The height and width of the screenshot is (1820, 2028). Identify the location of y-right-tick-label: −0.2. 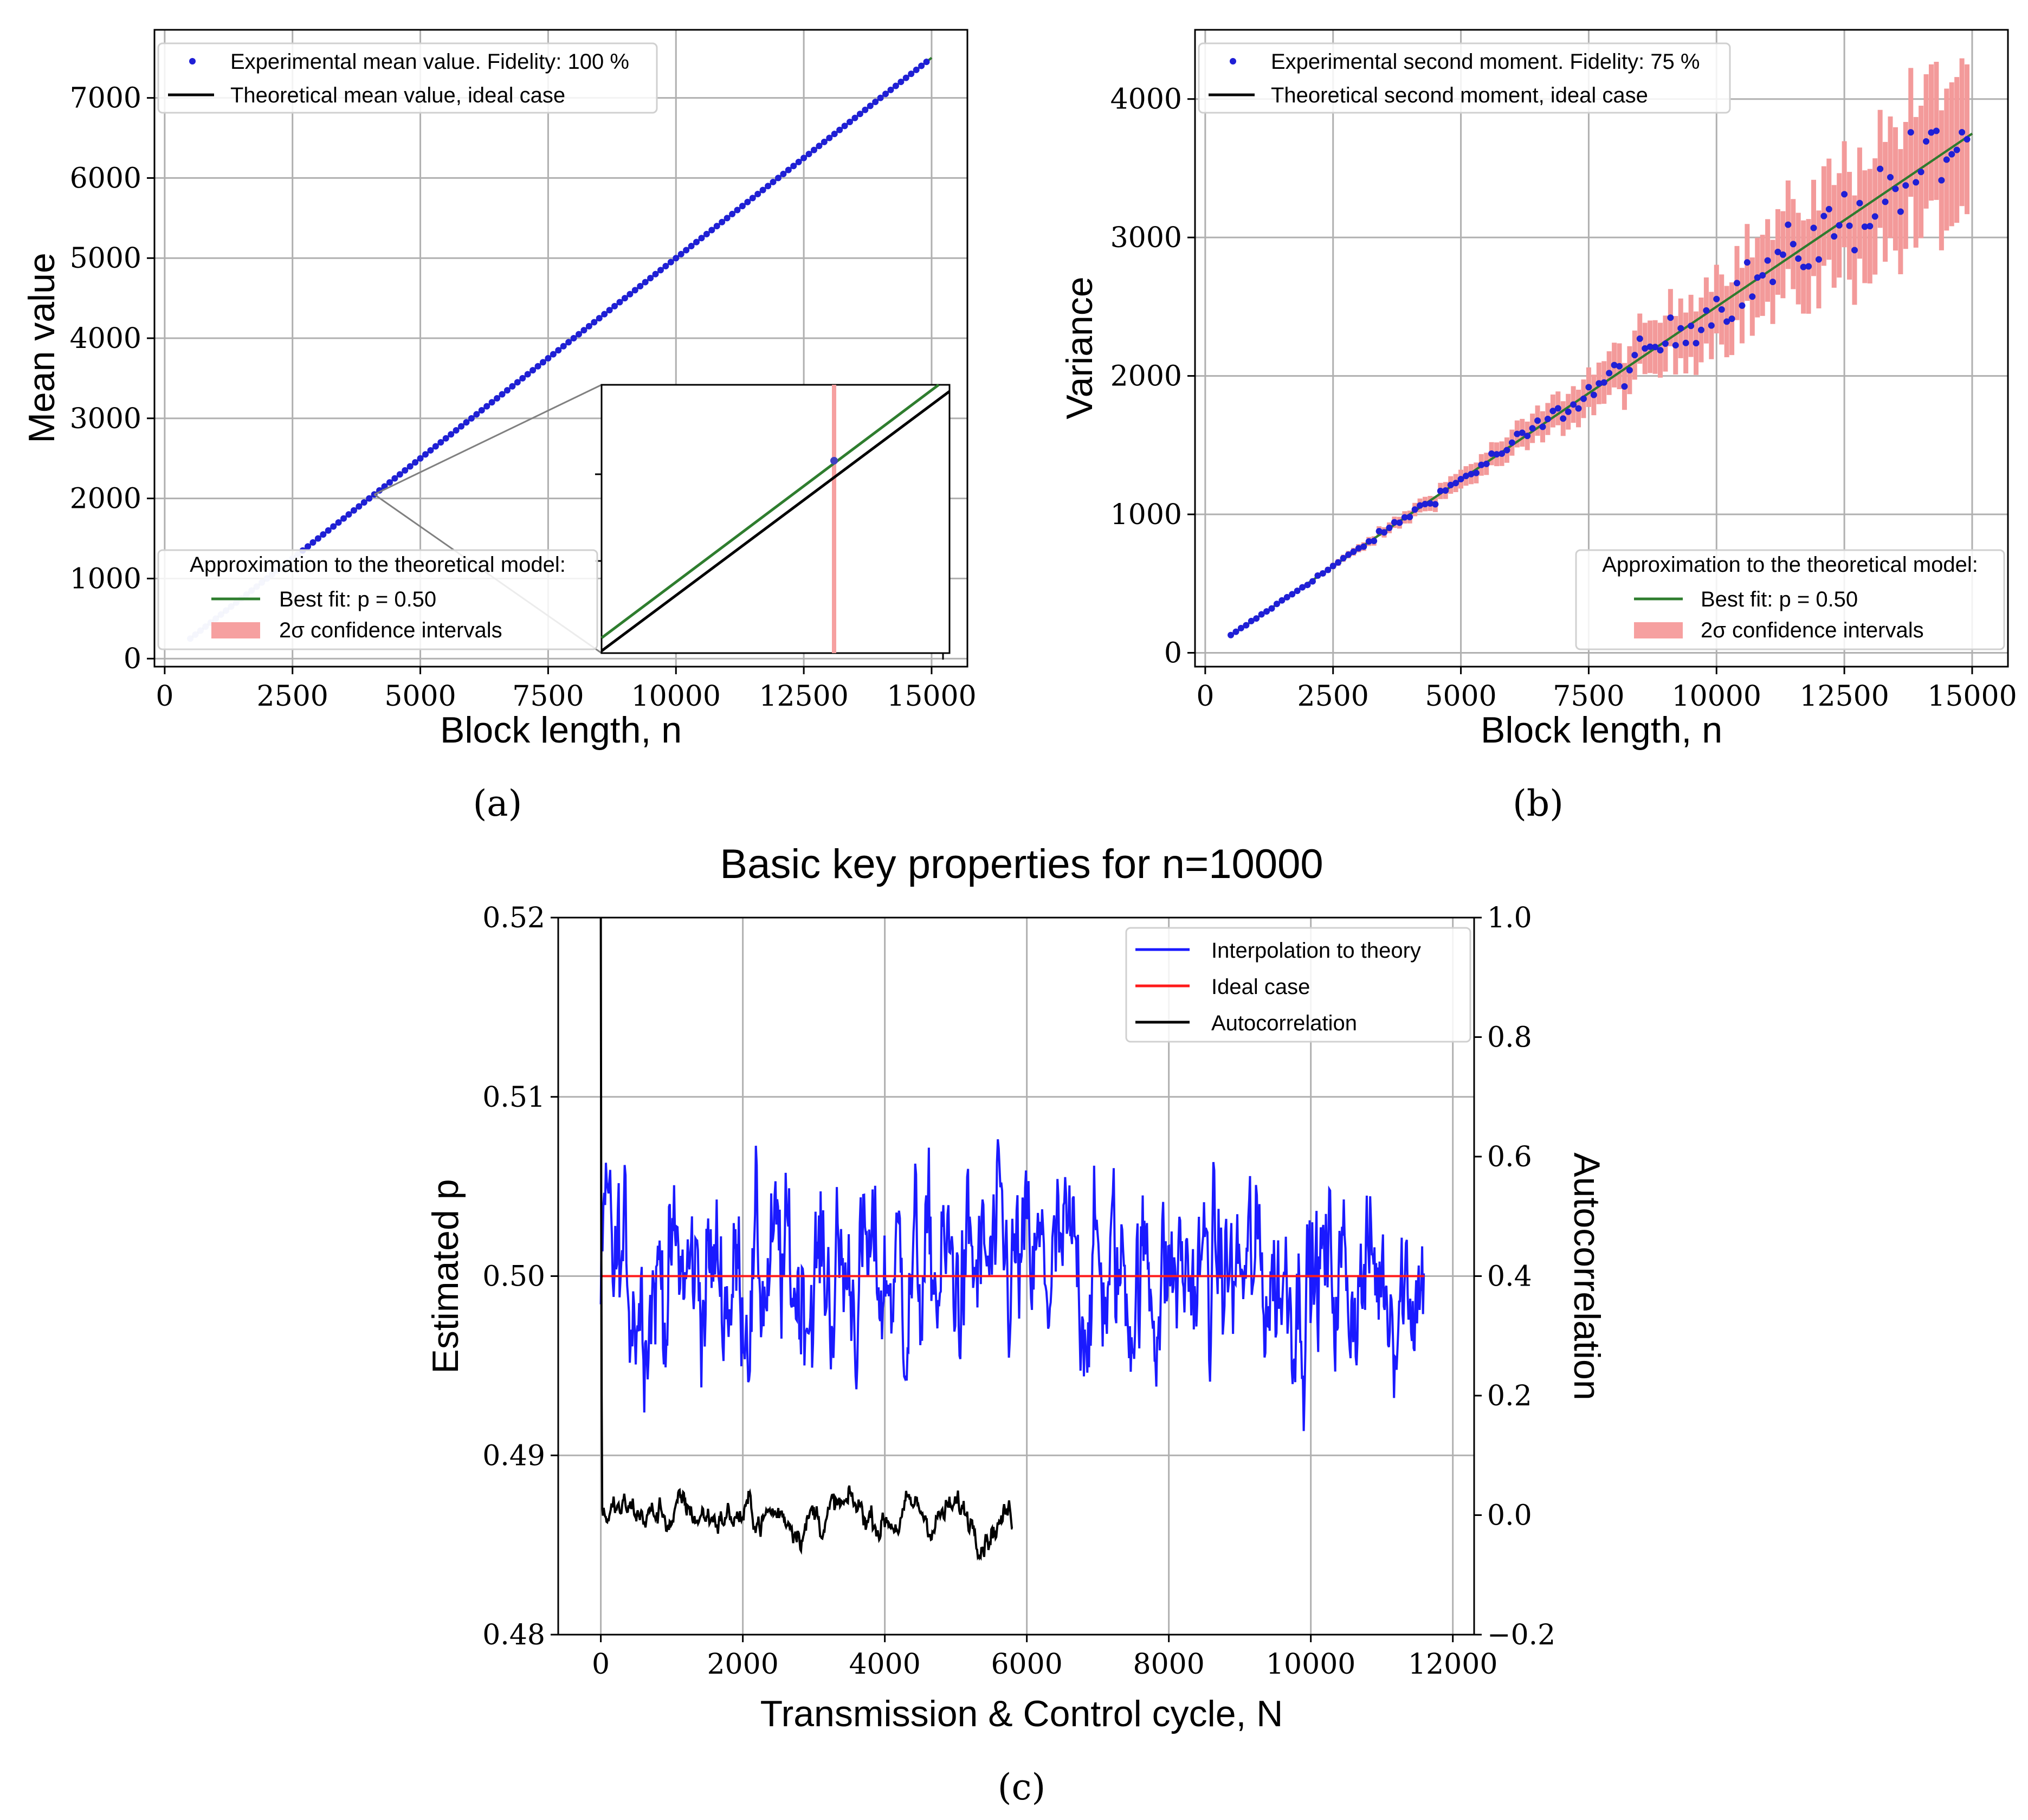
(1521, 1635).